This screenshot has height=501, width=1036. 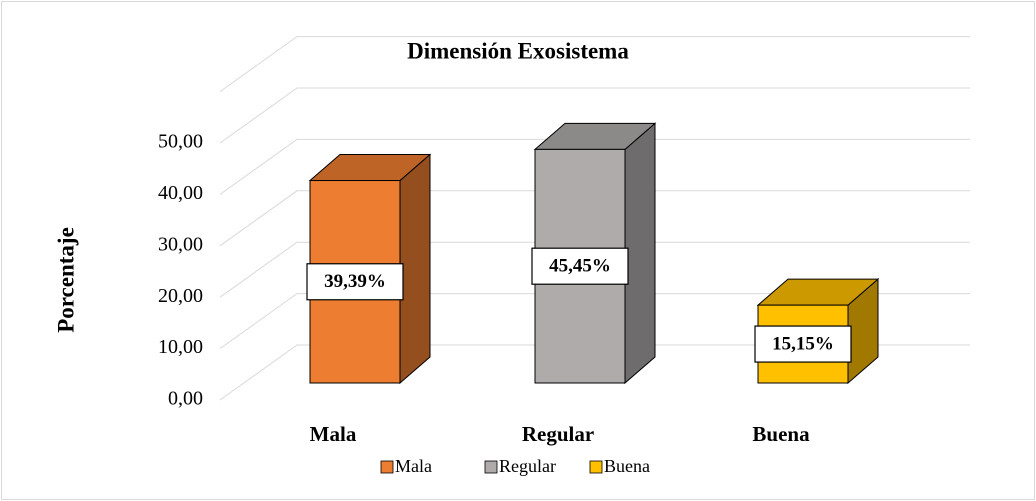 I want to click on y-tick-label: 50,00, so click(x=180, y=142).